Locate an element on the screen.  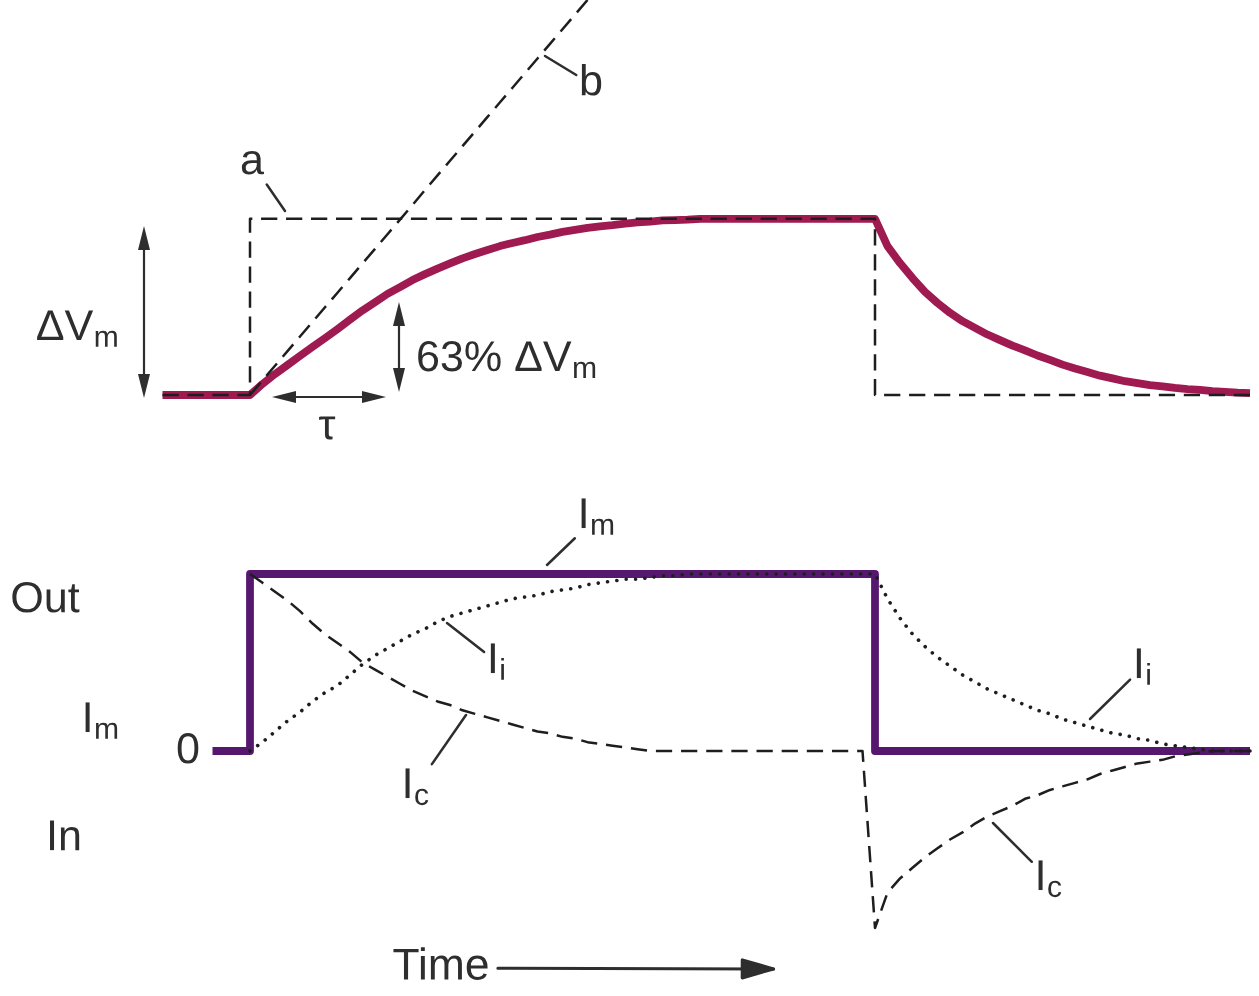
annotation: 63% ΔV$_{m}$ is located at coordinates (507, 359).